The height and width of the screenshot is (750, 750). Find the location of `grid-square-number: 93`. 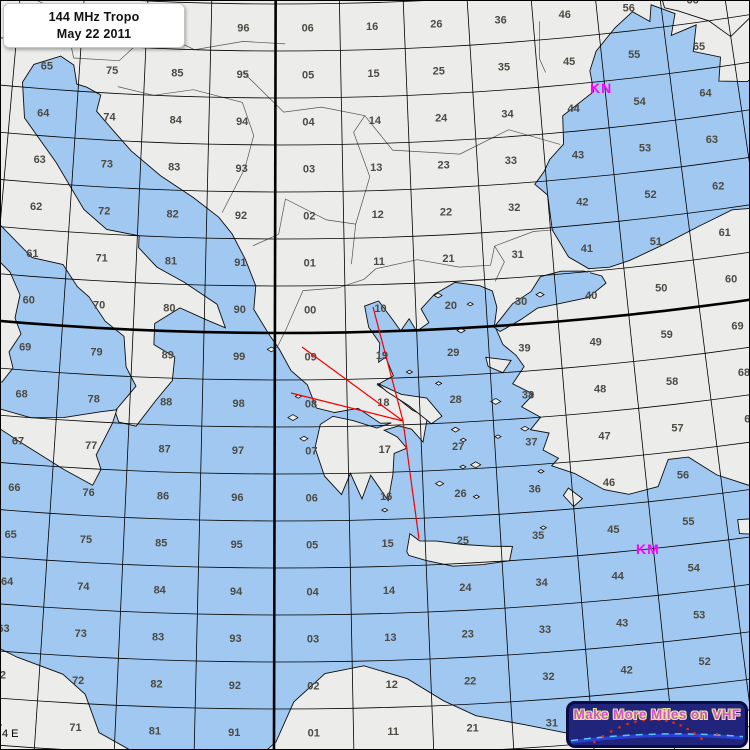

grid-square-number: 93 is located at coordinates (235, 639).